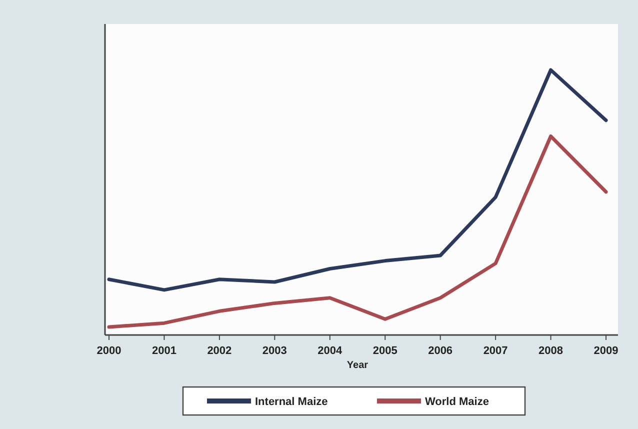 This screenshot has height=429, width=638. What do you see at coordinates (440, 351) in the screenshot?
I see `x-tick-label: 2006` at bounding box center [440, 351].